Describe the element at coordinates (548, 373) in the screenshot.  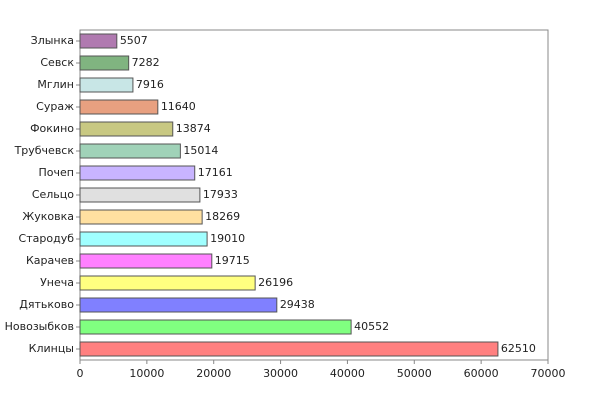
I see `x-tick-label: 70000` at that location.